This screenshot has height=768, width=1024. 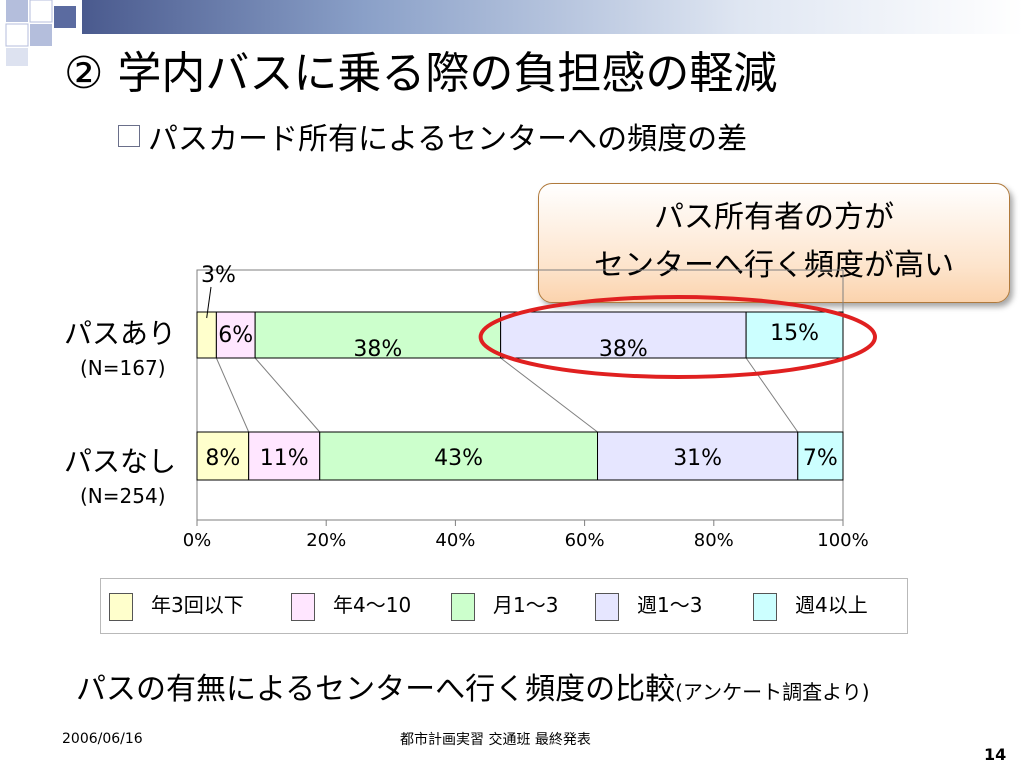 I want to click on highlight-ellipse, so click(x=677, y=337).